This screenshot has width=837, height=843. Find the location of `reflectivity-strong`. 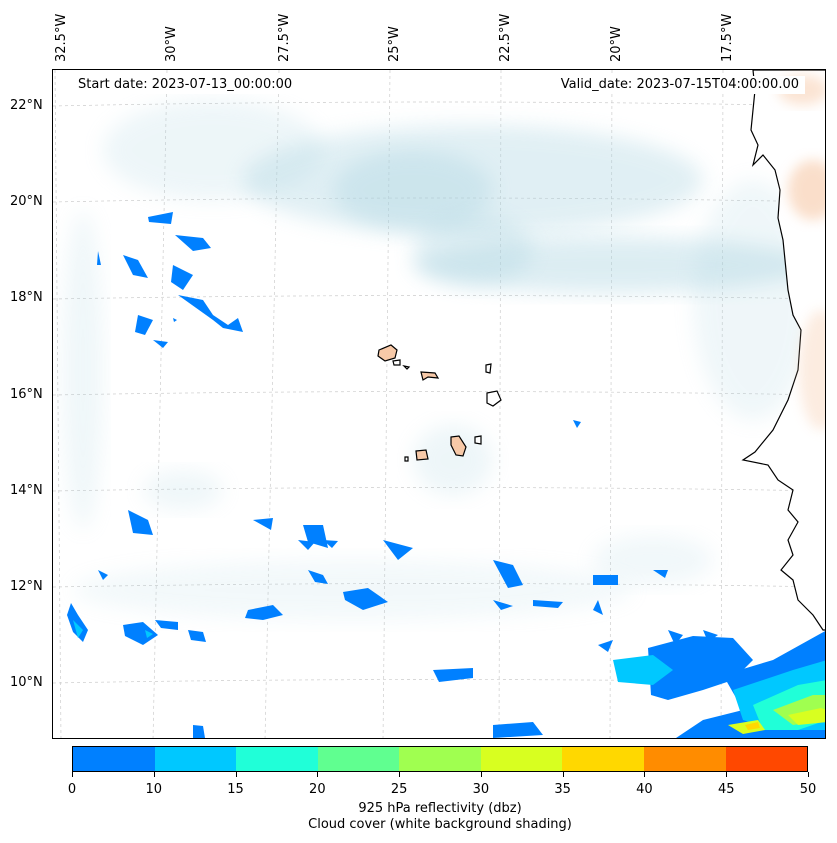

reflectivity-strong is located at coordinates (776, 707).